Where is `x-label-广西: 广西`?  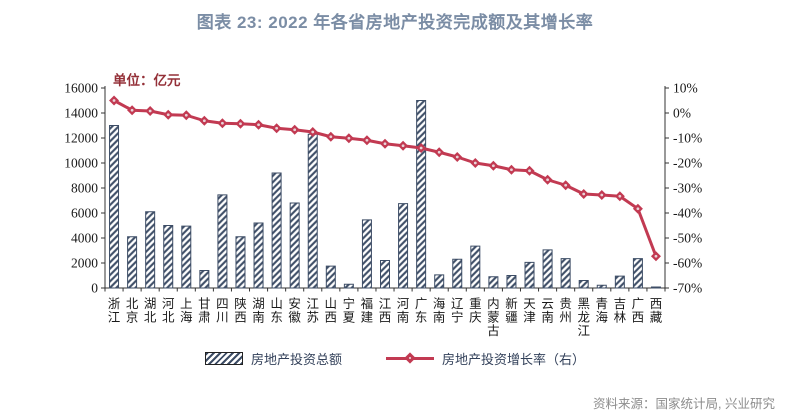
x-label-广西: 广西 is located at coordinates (638, 311).